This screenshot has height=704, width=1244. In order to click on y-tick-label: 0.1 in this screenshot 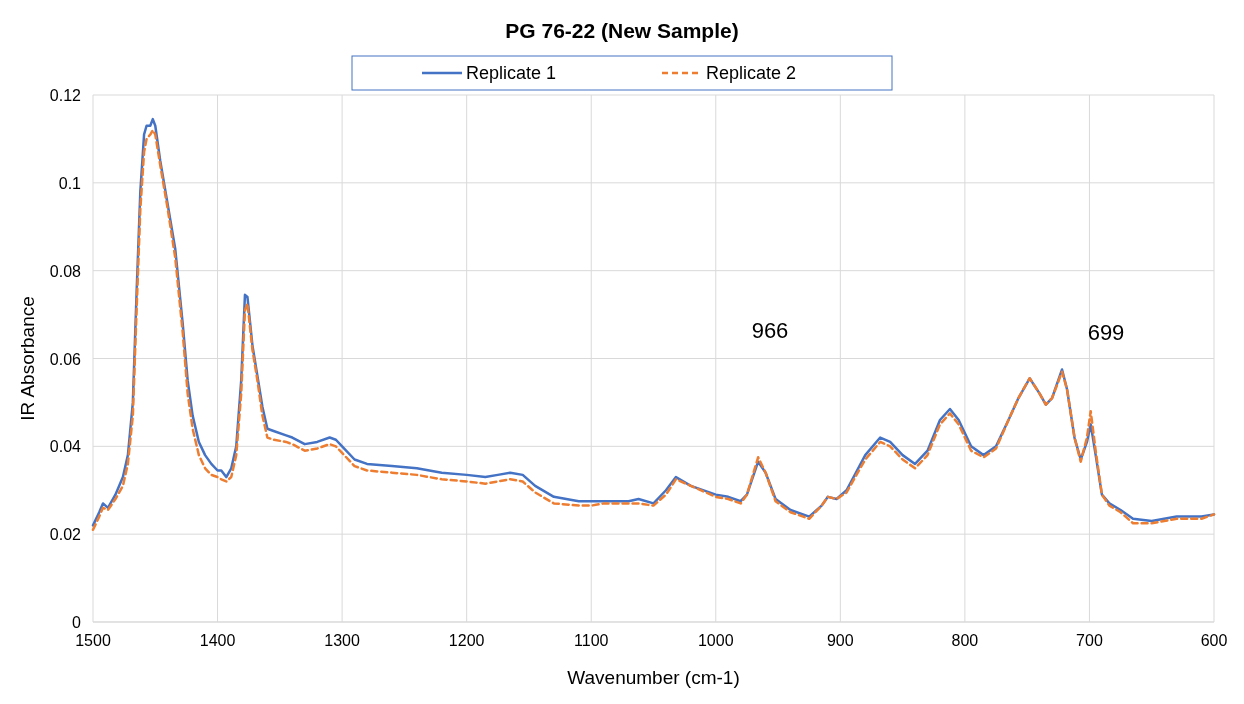, I will do `click(70, 183)`.